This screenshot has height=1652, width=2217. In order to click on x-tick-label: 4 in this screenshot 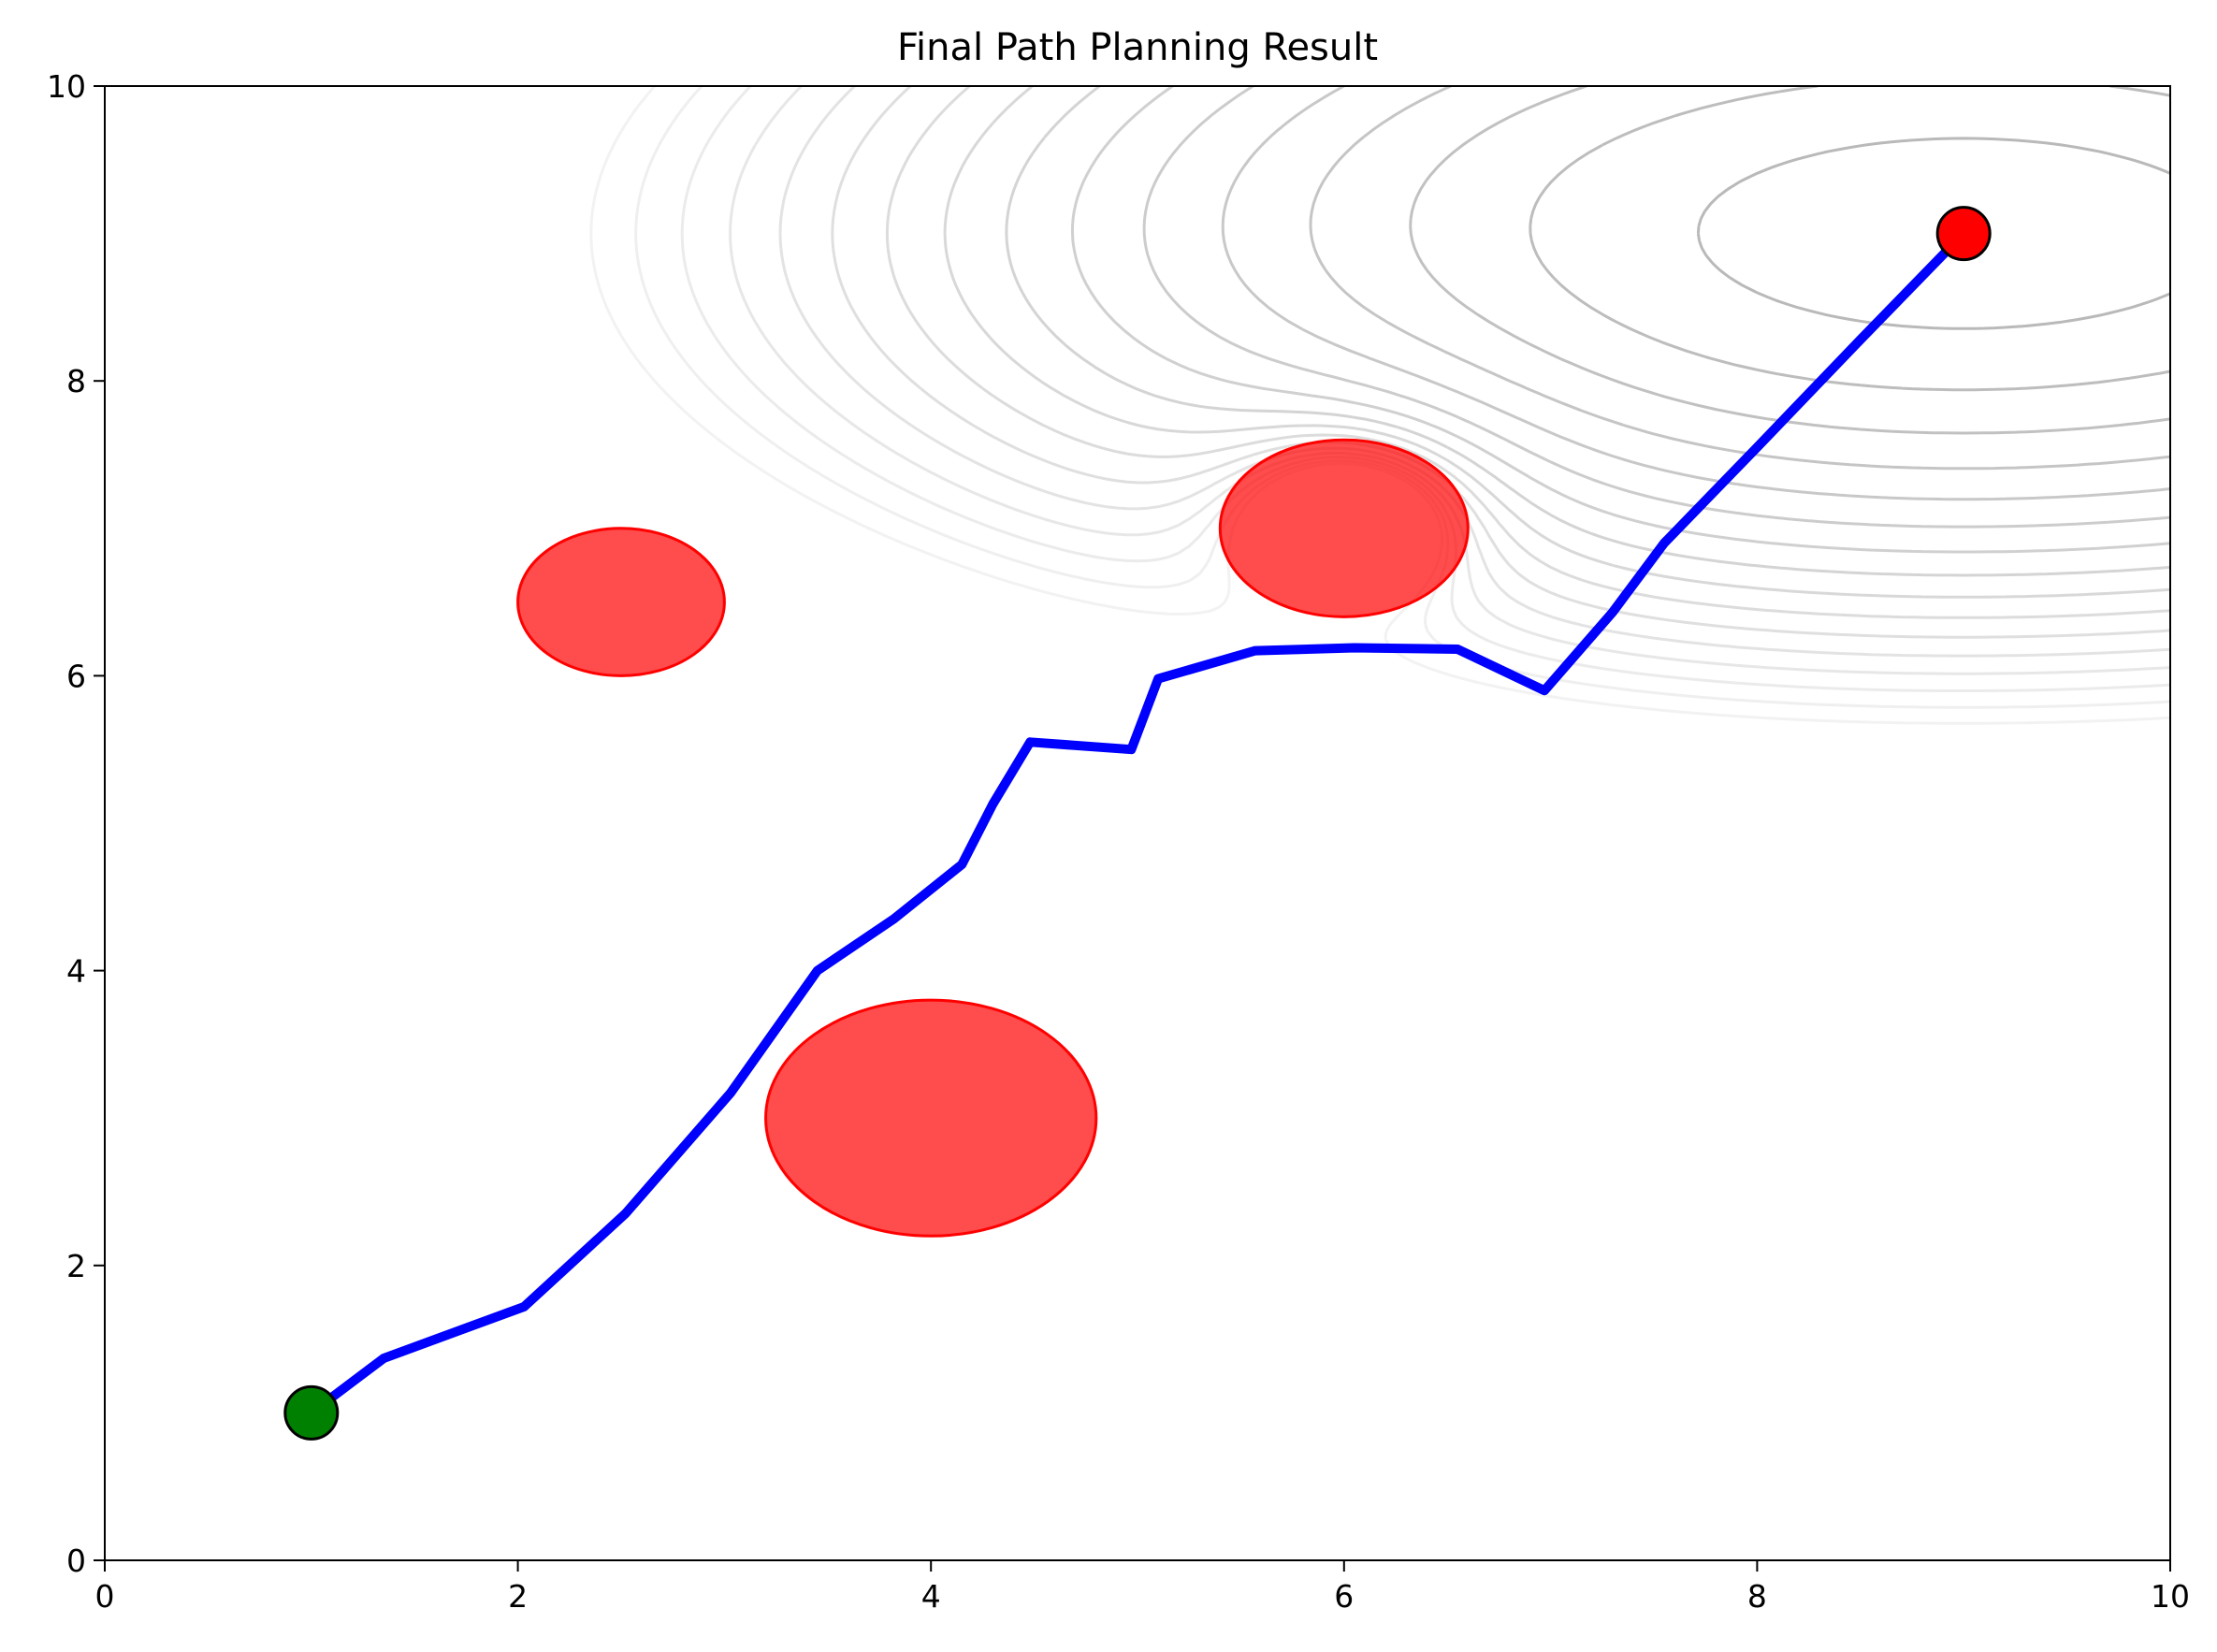, I will do `click(931, 1596)`.